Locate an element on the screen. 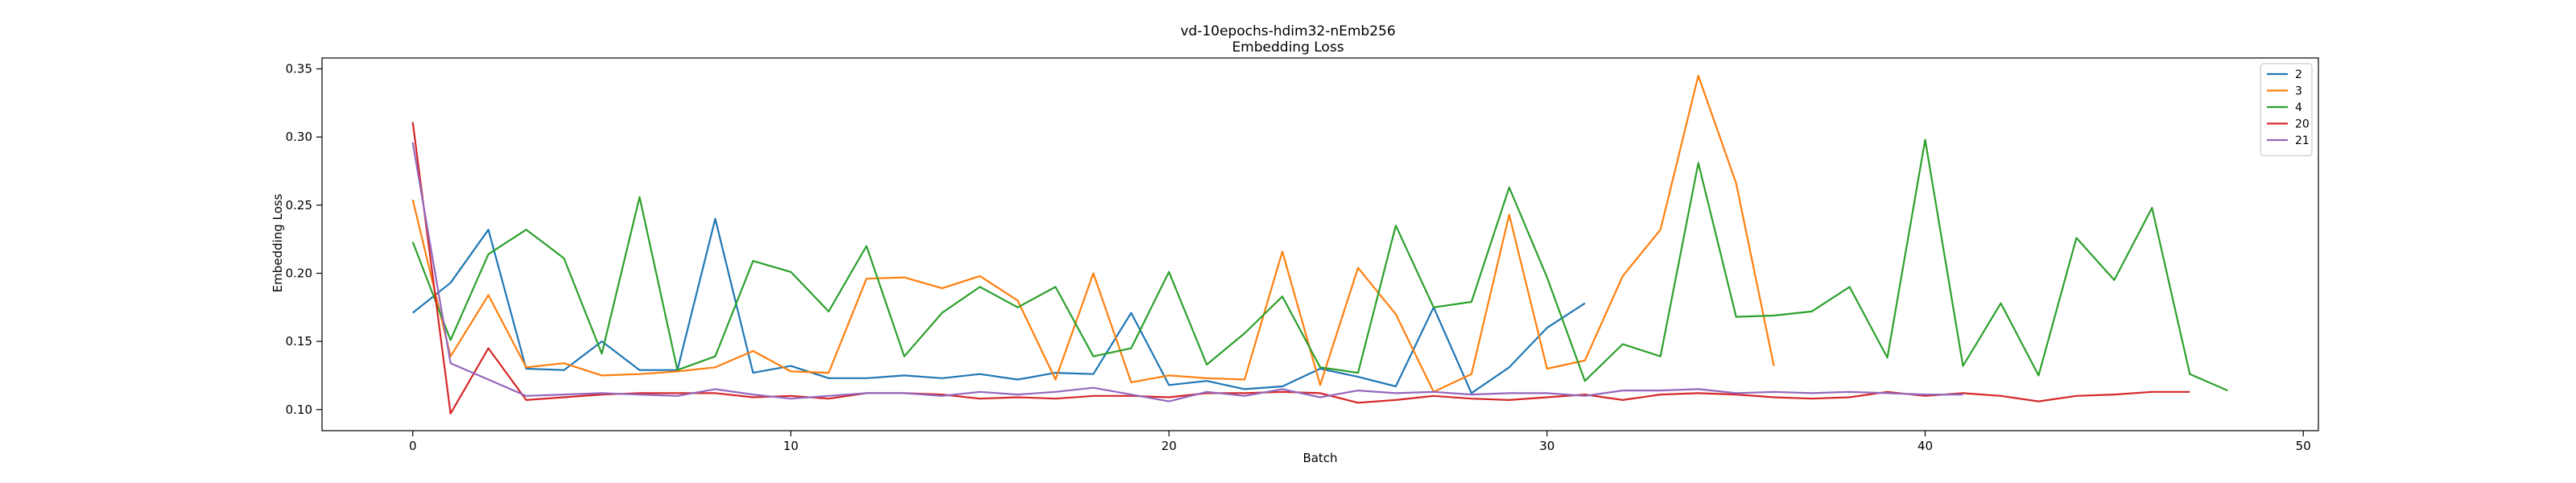 The image size is (2576, 483). x-tick-label: 50 is located at coordinates (2303, 446).